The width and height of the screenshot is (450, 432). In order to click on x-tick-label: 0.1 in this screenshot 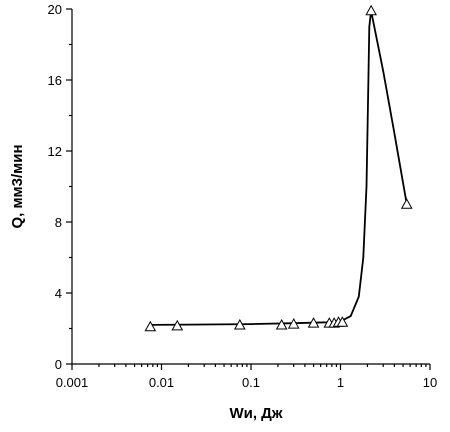, I will do `click(251, 382)`.